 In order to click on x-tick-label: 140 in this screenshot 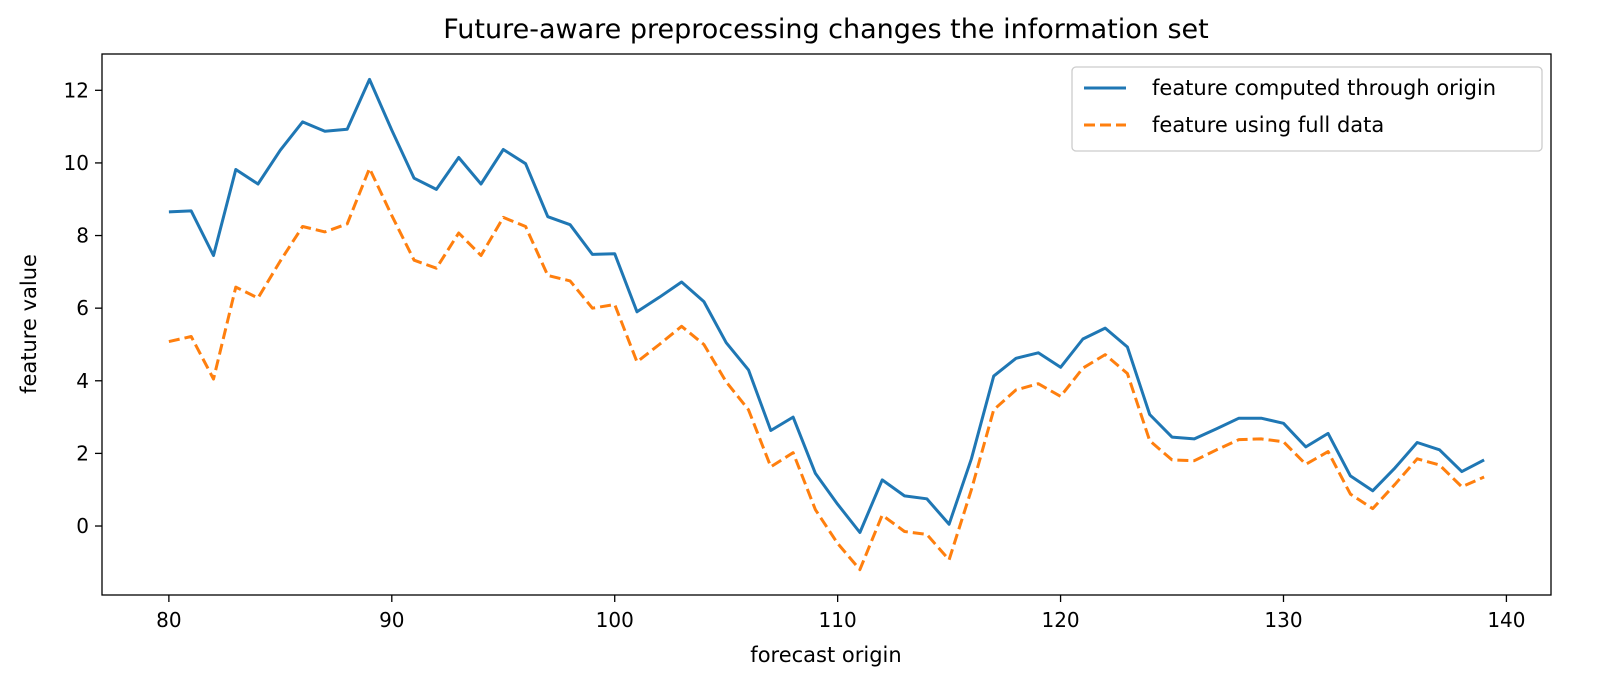, I will do `click(1506, 620)`.